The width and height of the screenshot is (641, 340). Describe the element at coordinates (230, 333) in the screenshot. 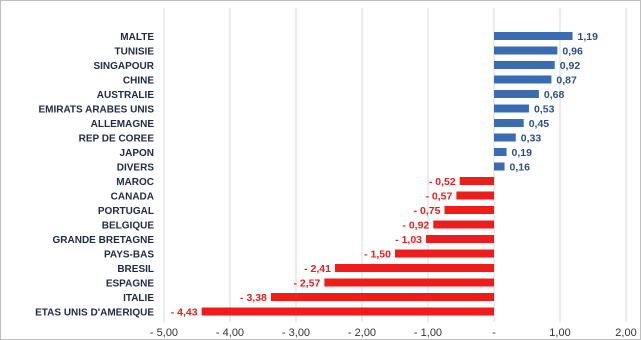

I see `x-tick-label: - 4,00` at that location.